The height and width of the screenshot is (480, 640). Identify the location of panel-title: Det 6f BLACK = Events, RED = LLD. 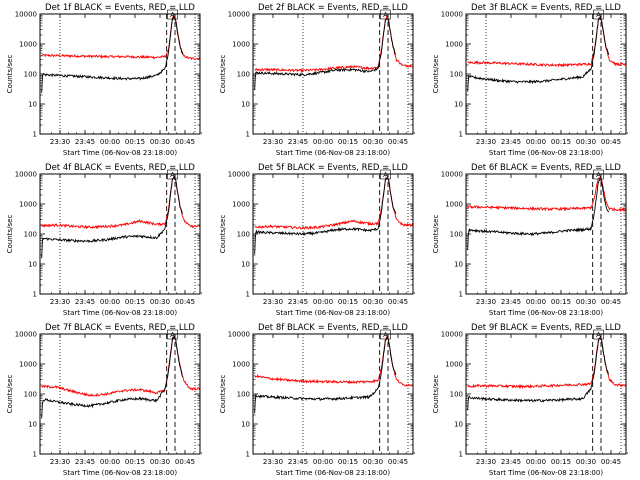
(546, 168).